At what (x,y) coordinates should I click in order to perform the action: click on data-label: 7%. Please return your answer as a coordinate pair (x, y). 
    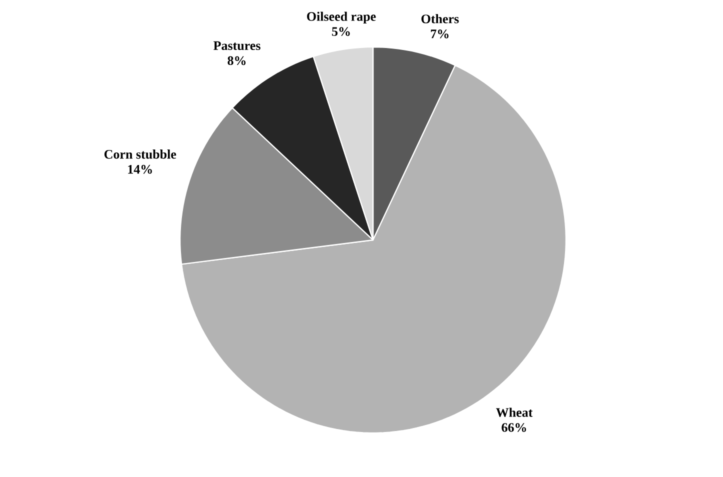
    Looking at the image, I should click on (439, 34).